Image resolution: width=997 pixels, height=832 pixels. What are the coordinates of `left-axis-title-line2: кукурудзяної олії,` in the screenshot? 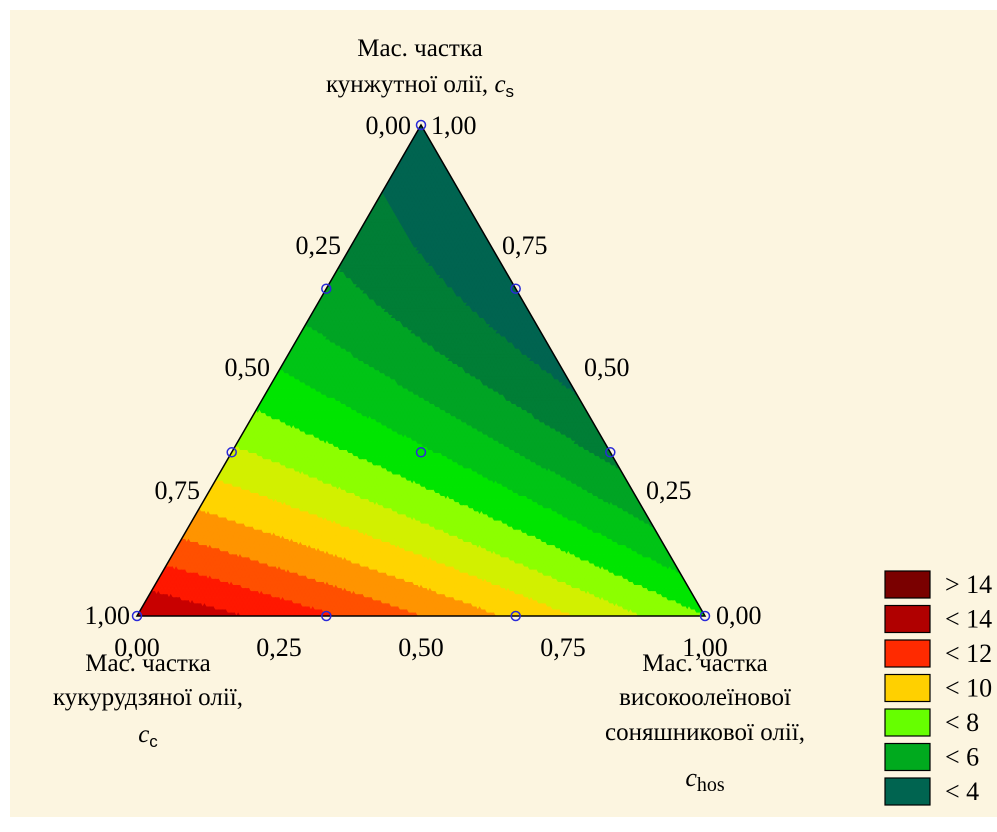 It's located at (148, 697).